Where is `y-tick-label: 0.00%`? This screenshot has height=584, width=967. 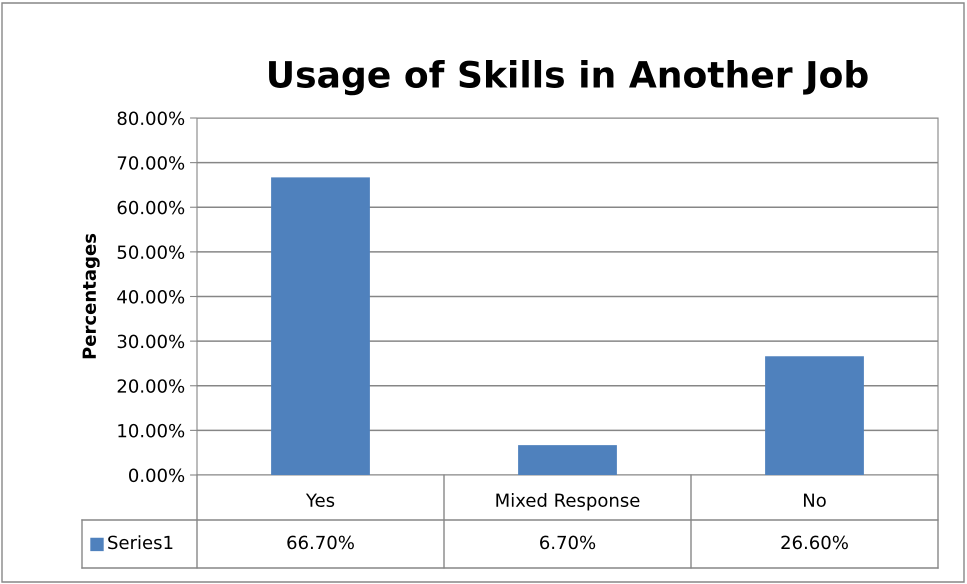 y-tick-label: 0.00% is located at coordinates (156, 475).